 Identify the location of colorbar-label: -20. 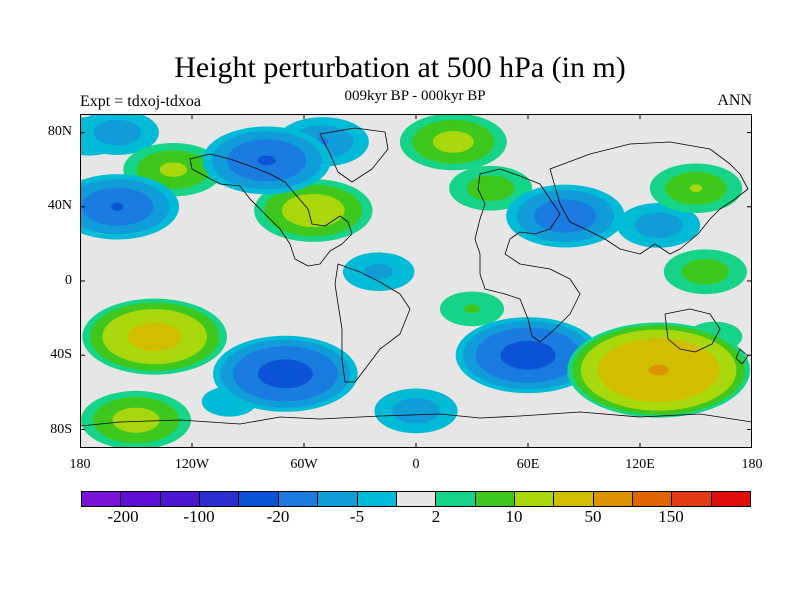
(278, 516).